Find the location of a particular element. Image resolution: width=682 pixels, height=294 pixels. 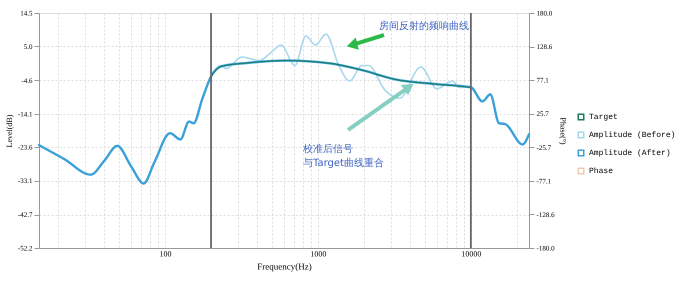

legend-label: Amplitude (After) is located at coordinates (630, 153).